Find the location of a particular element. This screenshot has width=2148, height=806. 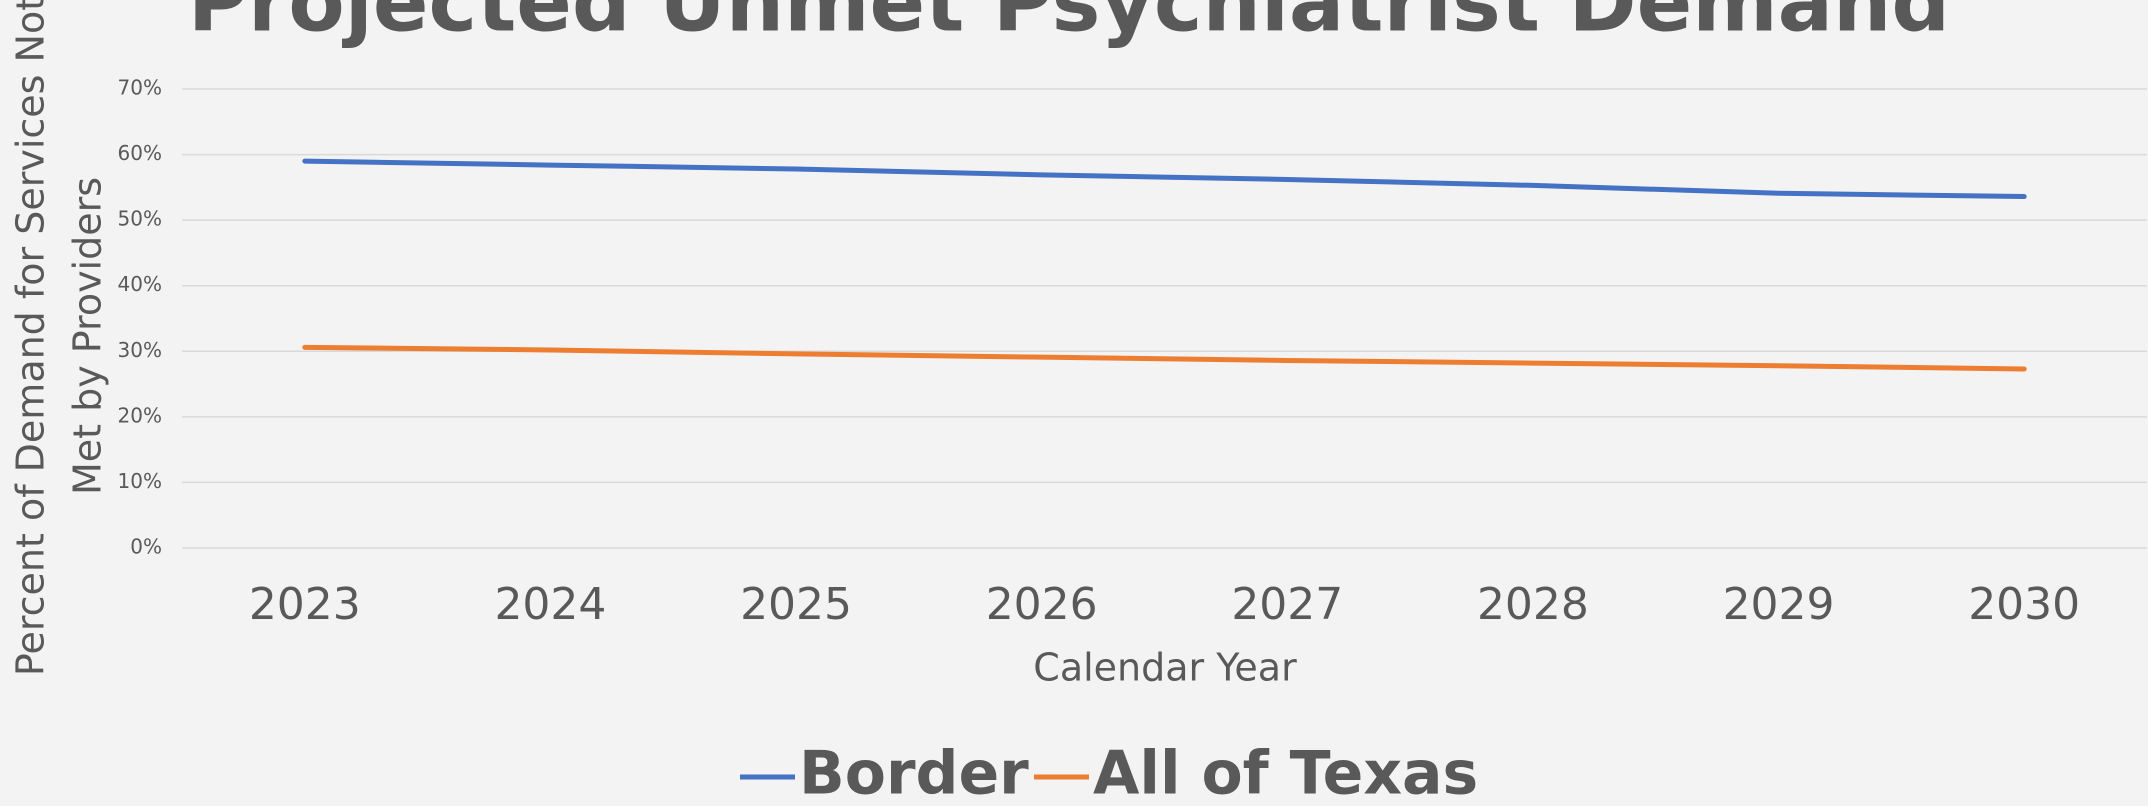

legend-label: Border is located at coordinates (914, 772).